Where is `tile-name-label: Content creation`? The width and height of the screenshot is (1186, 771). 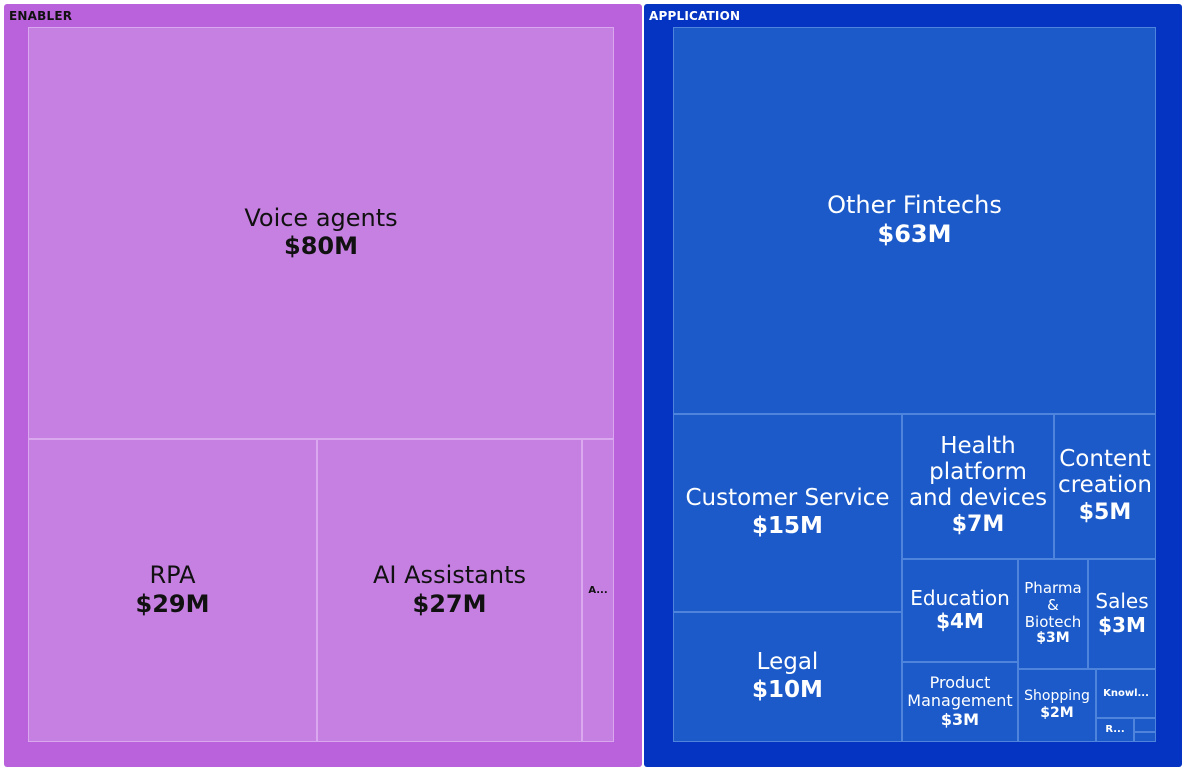 tile-name-label: Content creation is located at coordinates (1105, 472).